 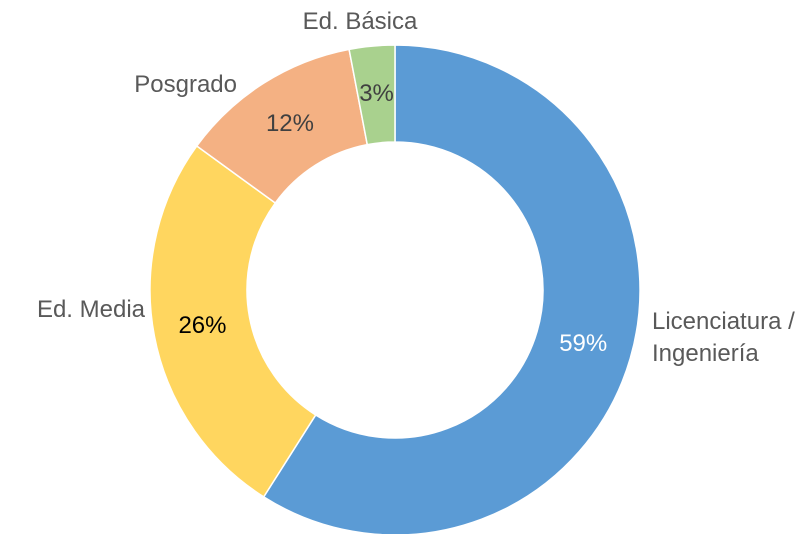 I want to click on category-label: Licenciatura / Ingeniería, so click(x=723, y=337).